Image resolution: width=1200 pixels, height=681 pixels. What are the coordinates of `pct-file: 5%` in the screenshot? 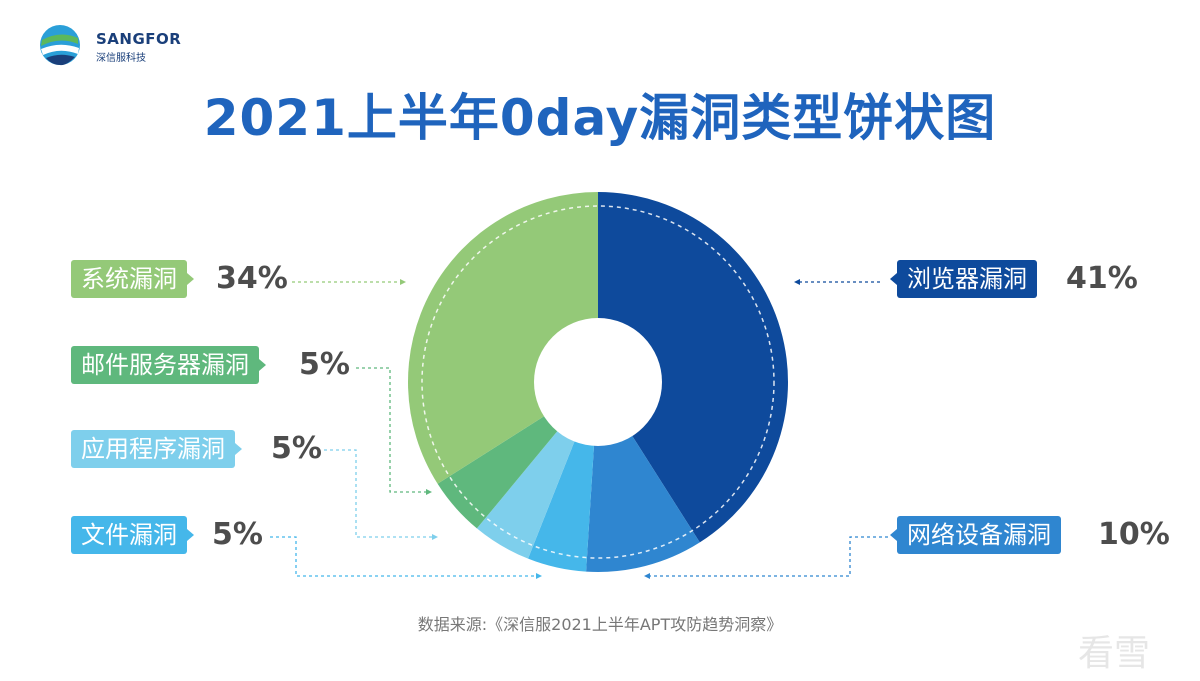 It's located at (237, 534).